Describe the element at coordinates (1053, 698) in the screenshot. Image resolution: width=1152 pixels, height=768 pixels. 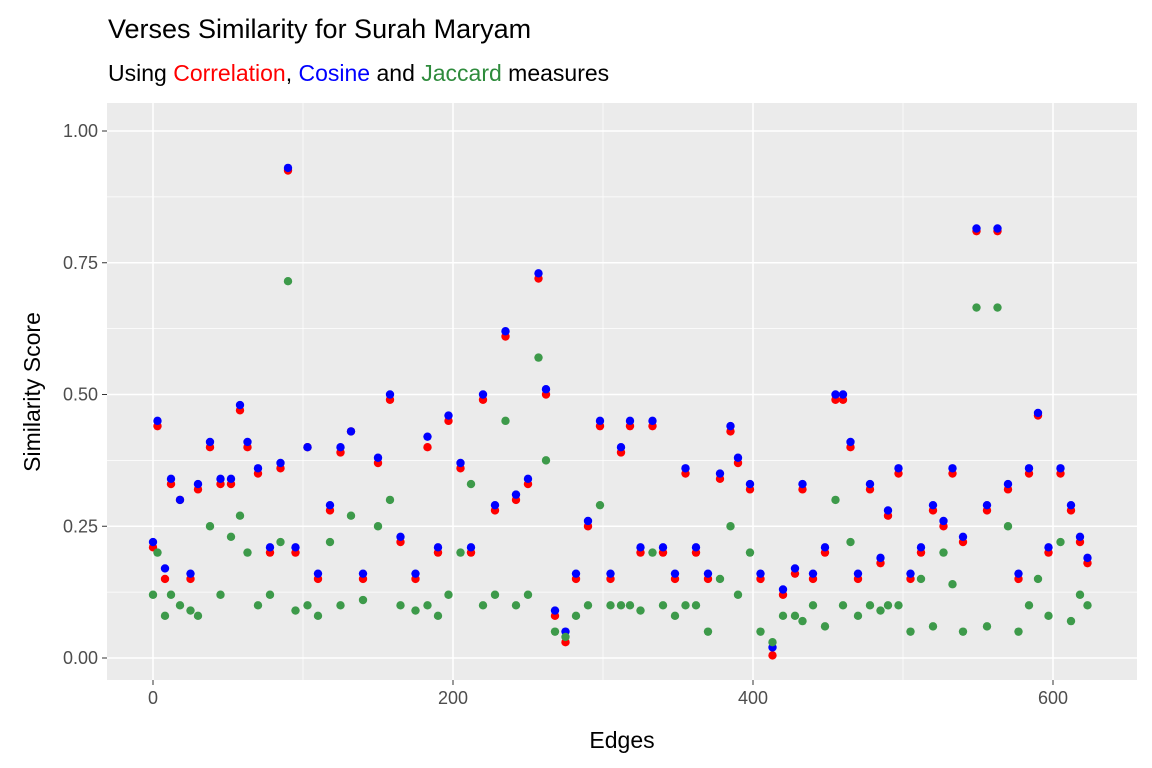
I see `x-tick-label: 600` at that location.